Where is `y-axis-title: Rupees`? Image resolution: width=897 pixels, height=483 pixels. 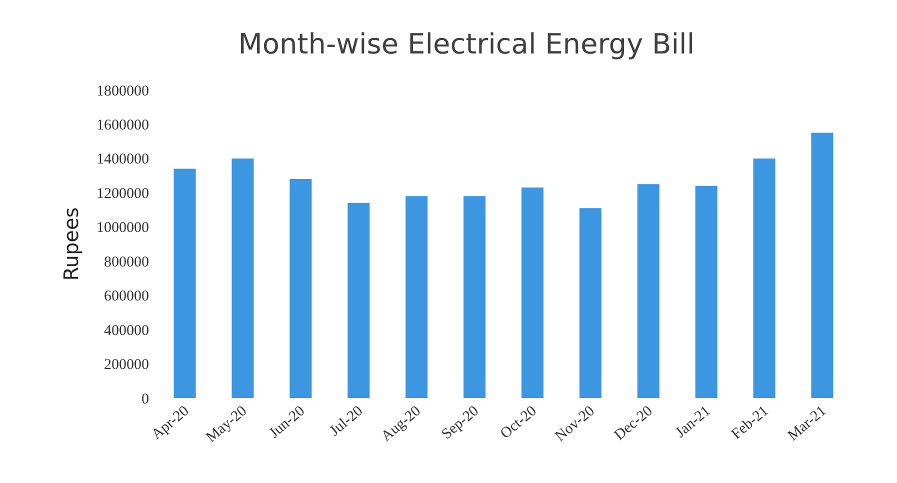
y-axis-title: Rupees is located at coordinates (71, 244).